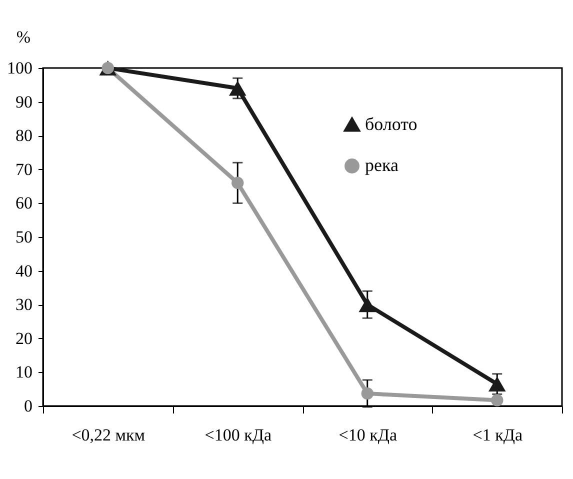 The image size is (573, 479). Describe the element at coordinates (109, 435) in the screenshot. I see `x-tick-label: <0,22 мкм` at that location.